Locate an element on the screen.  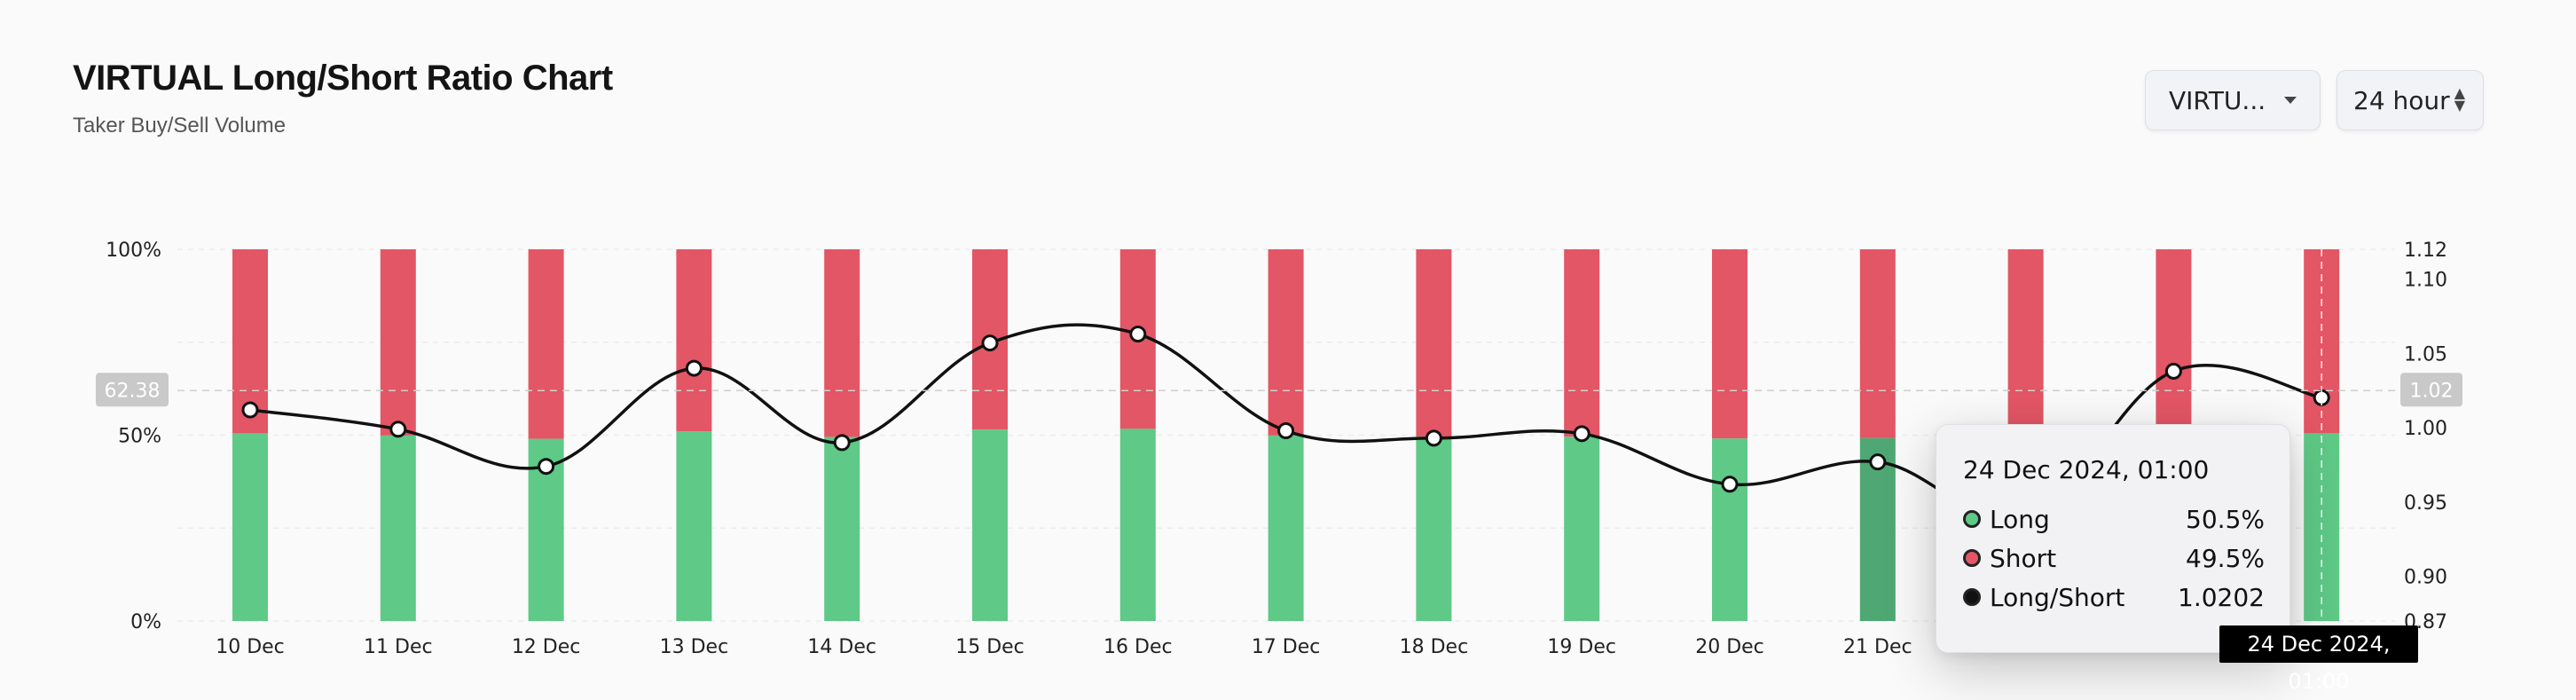
crosshair-right-value-box is located at coordinates (2431, 390).